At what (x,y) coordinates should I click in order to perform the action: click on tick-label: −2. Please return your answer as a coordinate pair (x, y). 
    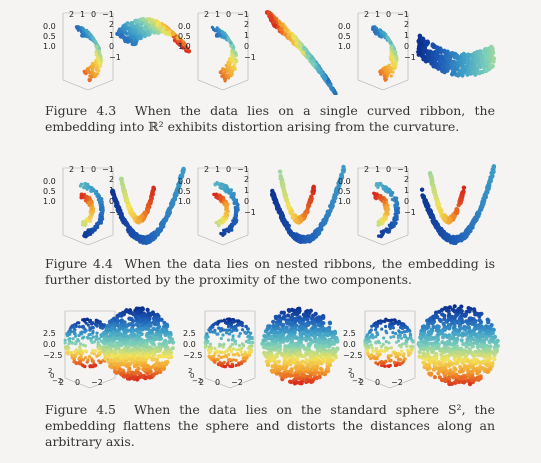
    Looking at the image, I should click on (97, 382).